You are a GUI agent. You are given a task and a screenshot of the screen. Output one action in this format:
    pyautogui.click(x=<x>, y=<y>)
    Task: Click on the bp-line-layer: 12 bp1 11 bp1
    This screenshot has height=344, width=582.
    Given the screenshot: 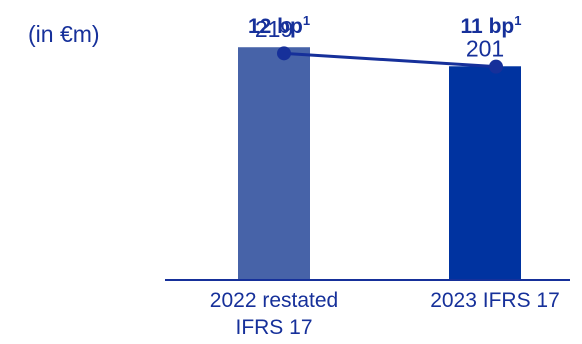 What is the action you would take?
    pyautogui.click(x=385, y=43)
    